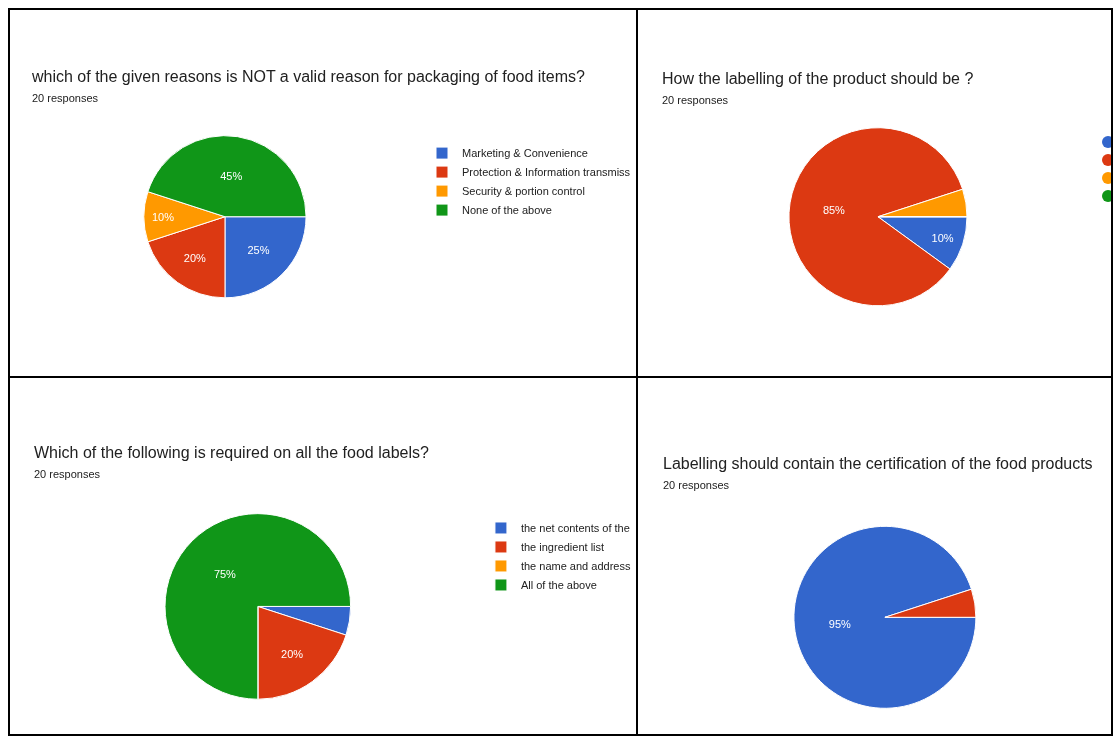 The width and height of the screenshot is (1113, 736). I want to click on chart-title: How the labelling of the product should be ?, so click(818, 79).